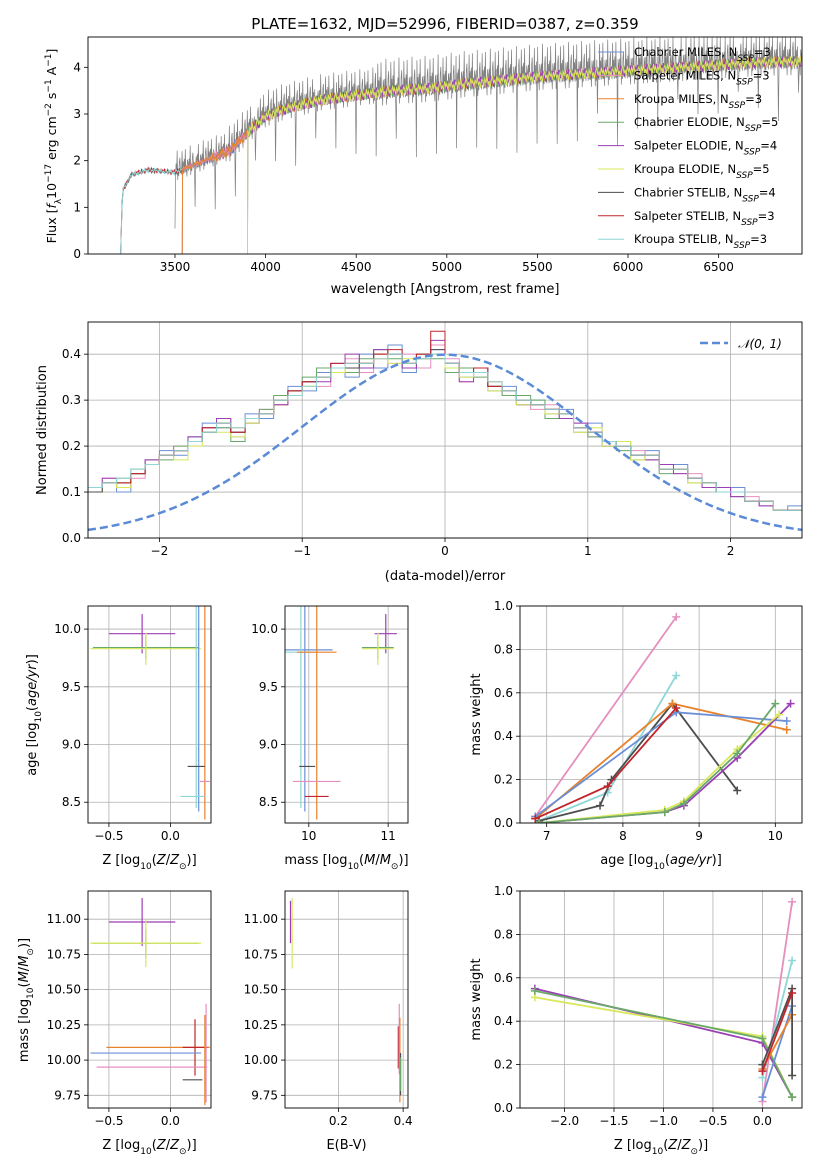 The height and width of the screenshot is (1170, 819). What do you see at coordinates (731, 551) in the screenshot?
I see `x-tick-label: 2` at bounding box center [731, 551].